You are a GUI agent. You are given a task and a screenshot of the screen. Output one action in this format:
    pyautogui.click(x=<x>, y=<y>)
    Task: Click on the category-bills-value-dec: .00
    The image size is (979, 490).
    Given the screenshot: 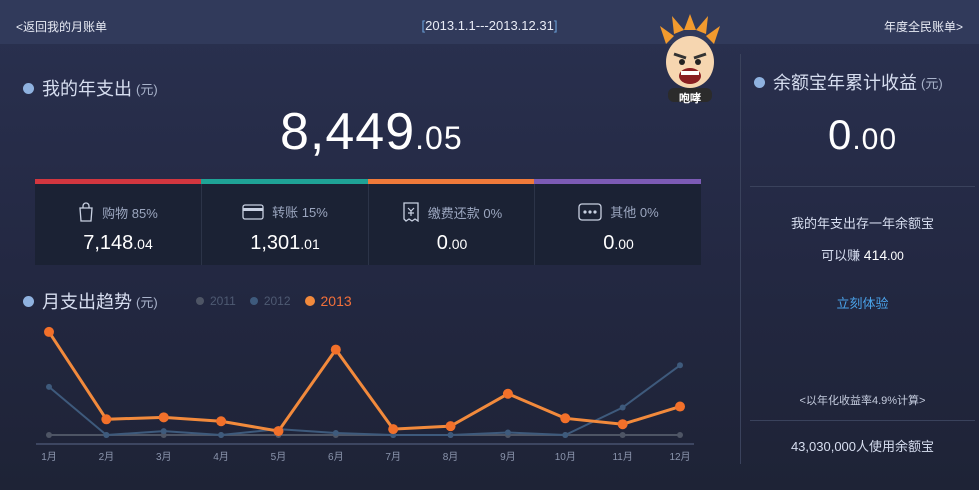 What is the action you would take?
    pyautogui.click(x=457, y=244)
    